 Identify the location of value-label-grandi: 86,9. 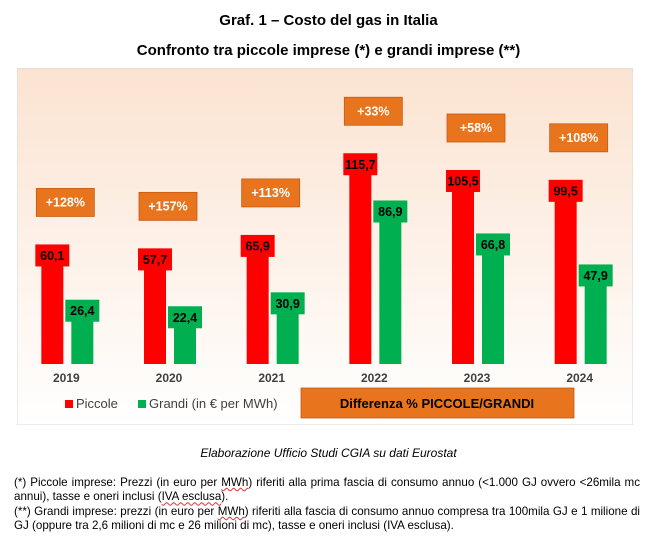
(390, 212).